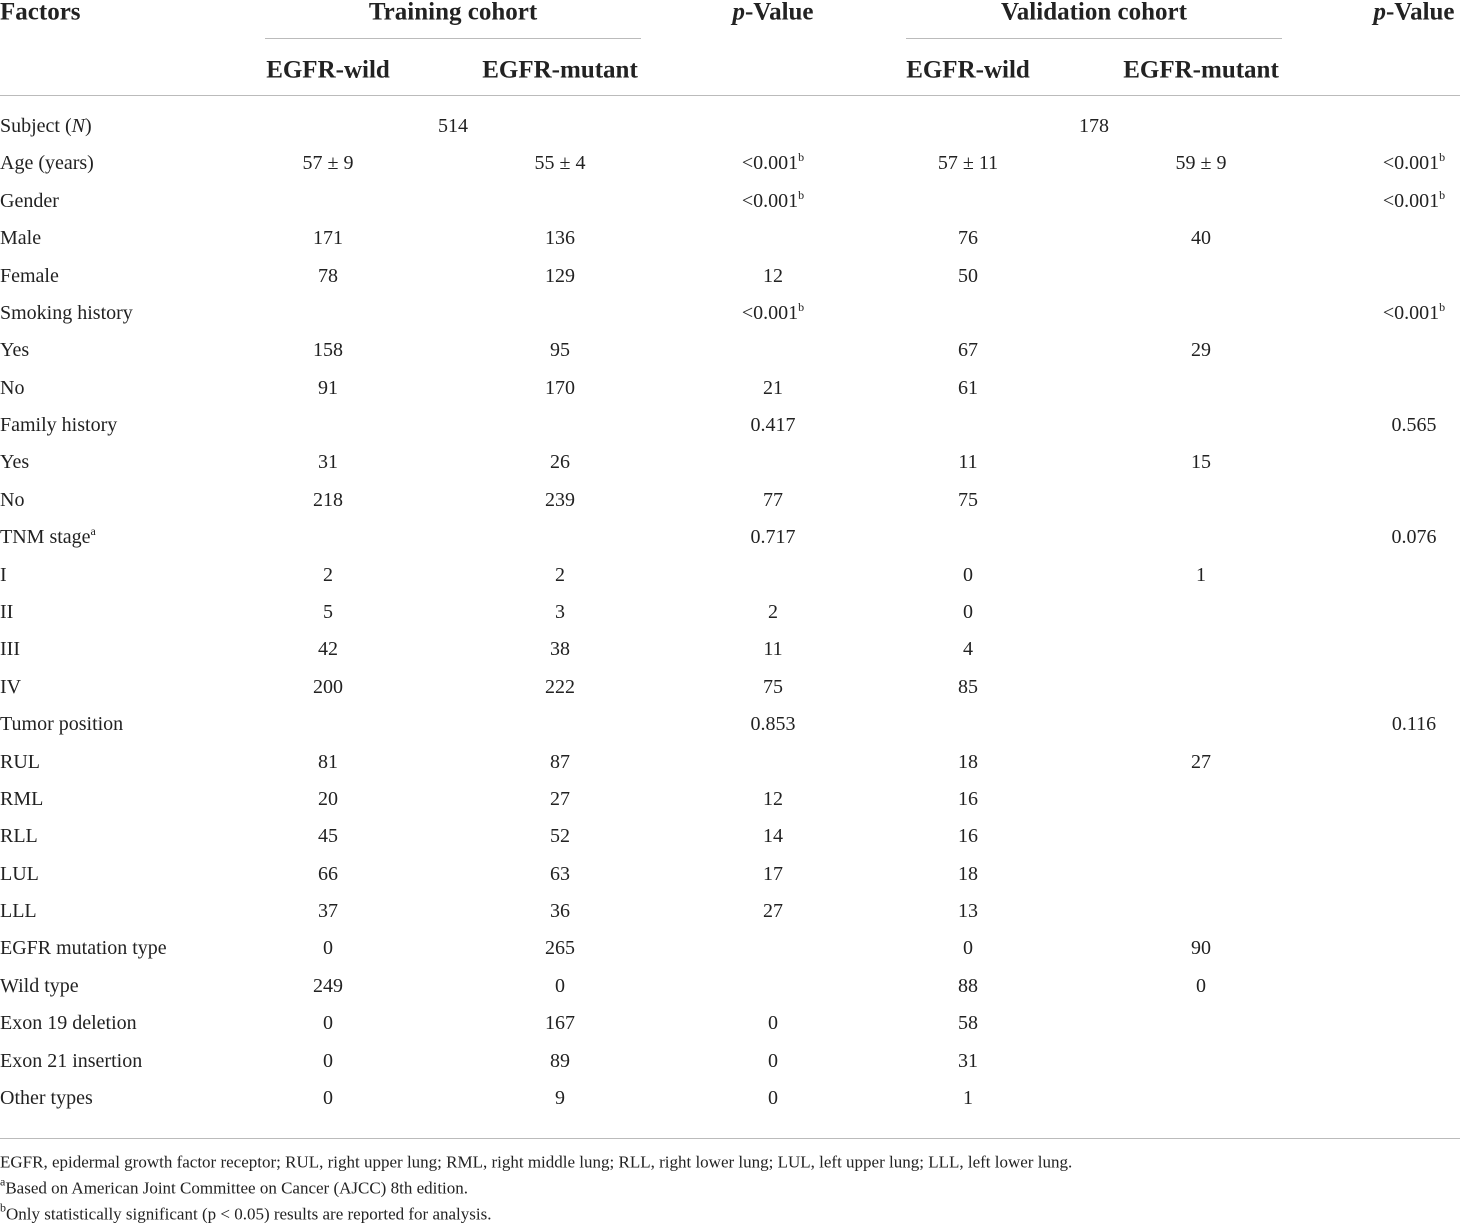 This screenshot has height=1225, width=1460. I want to click on cell: 200, so click(328, 686).